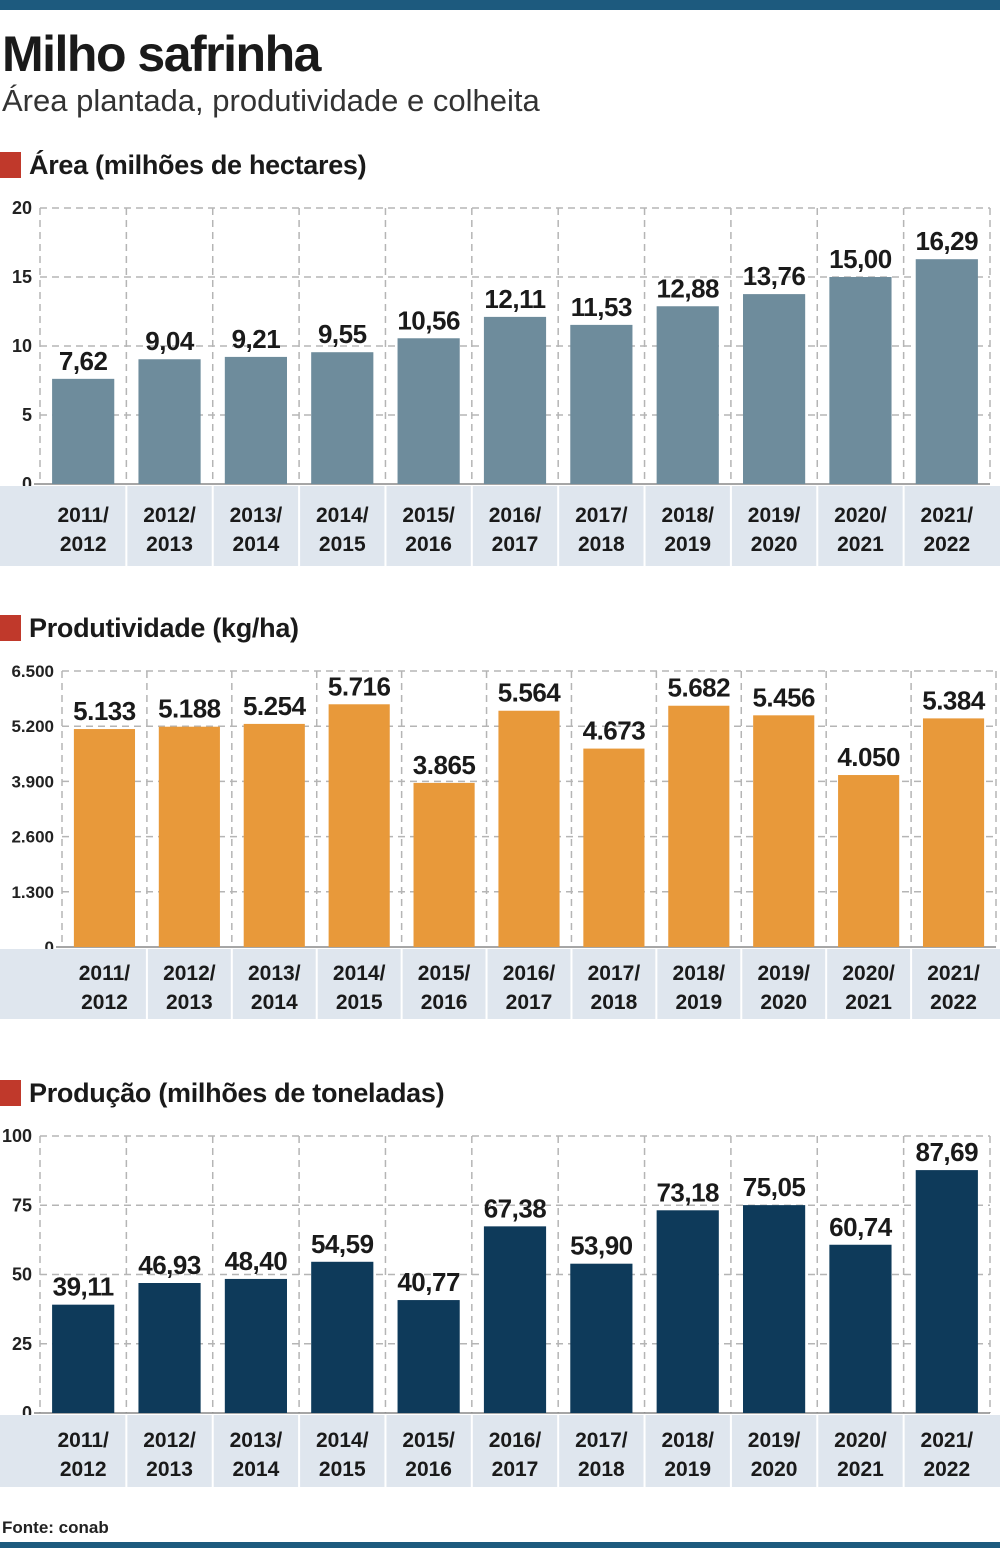 The image size is (1000, 1548). I want to click on category-label-line: 2017/, so click(614, 973).